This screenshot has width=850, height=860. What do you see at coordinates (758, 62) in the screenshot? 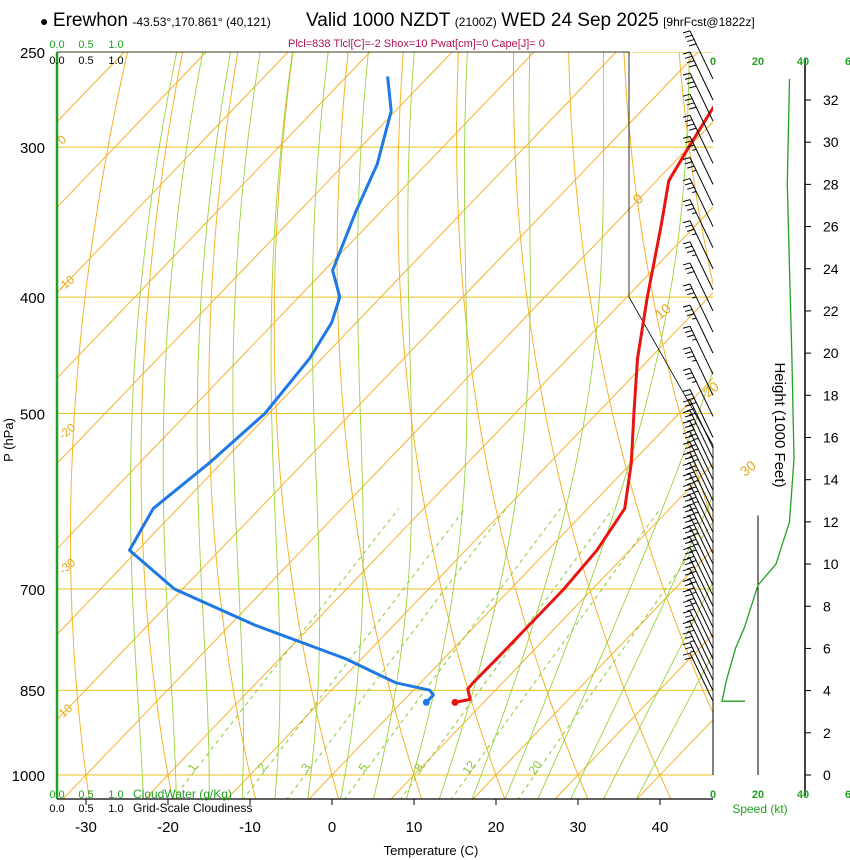
I see `speed-tick-top: 20` at bounding box center [758, 62].